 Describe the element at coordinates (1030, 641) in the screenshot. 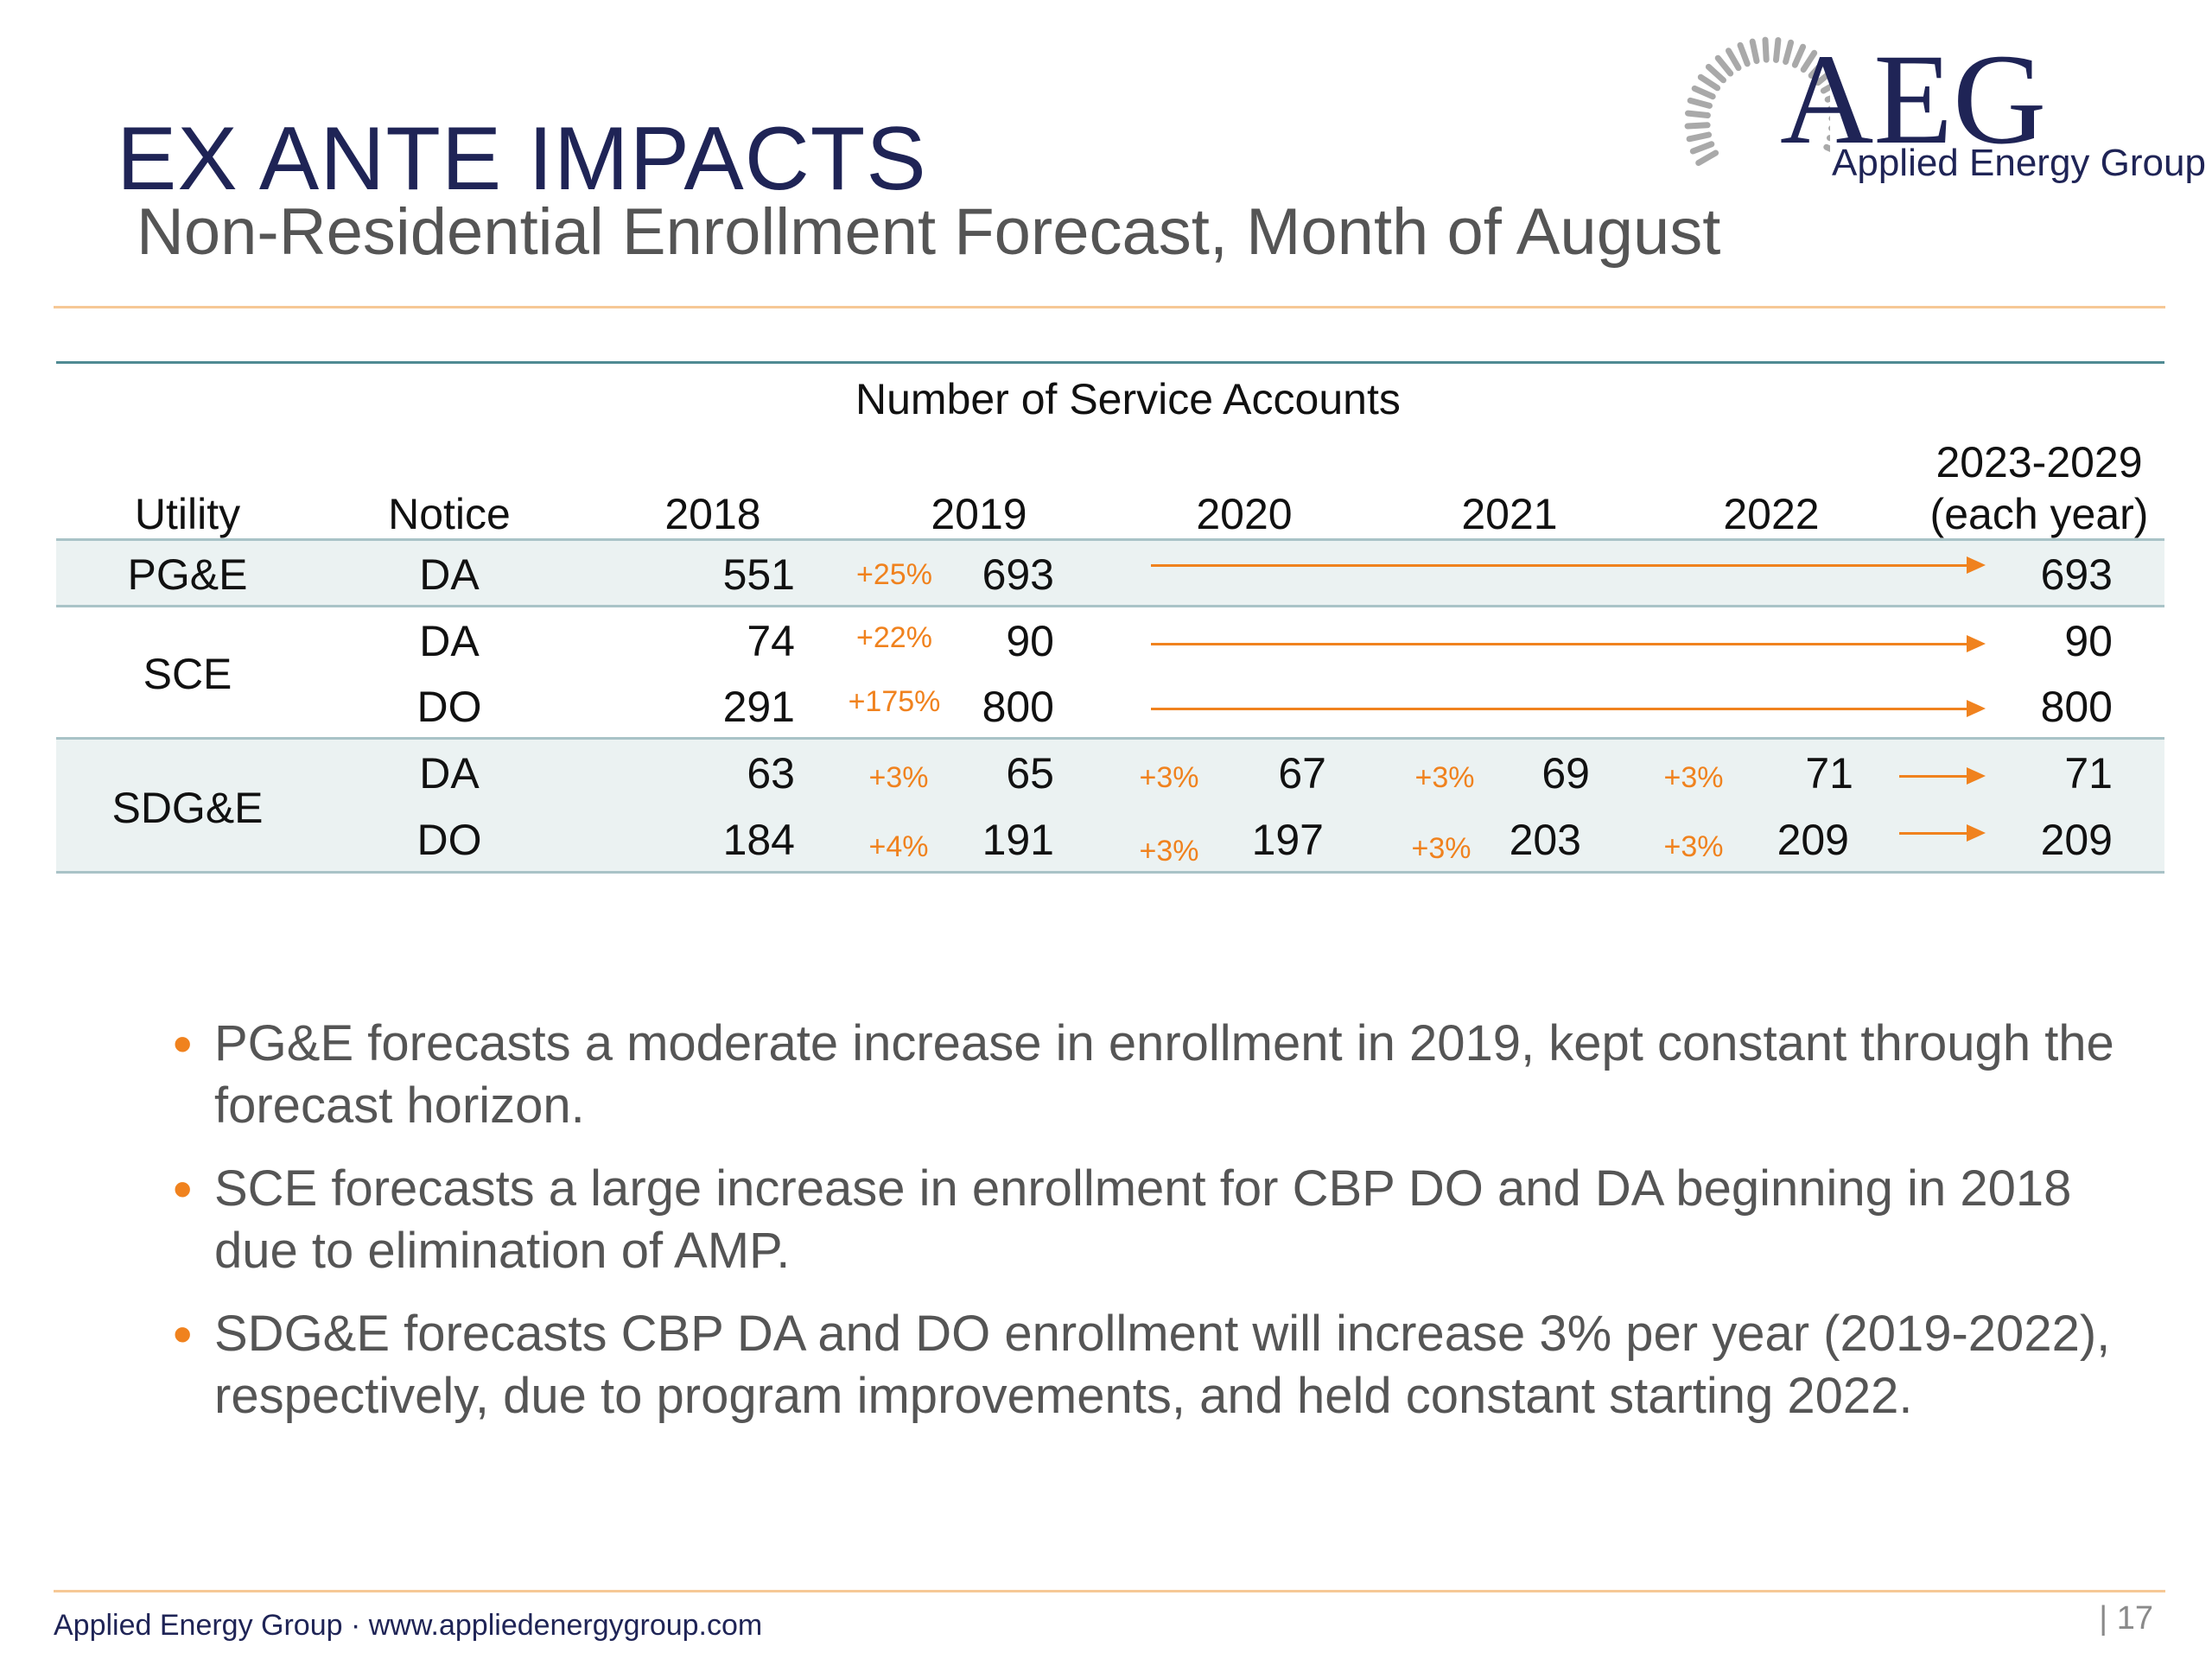

I see `table-cell-2019: 90` at that location.